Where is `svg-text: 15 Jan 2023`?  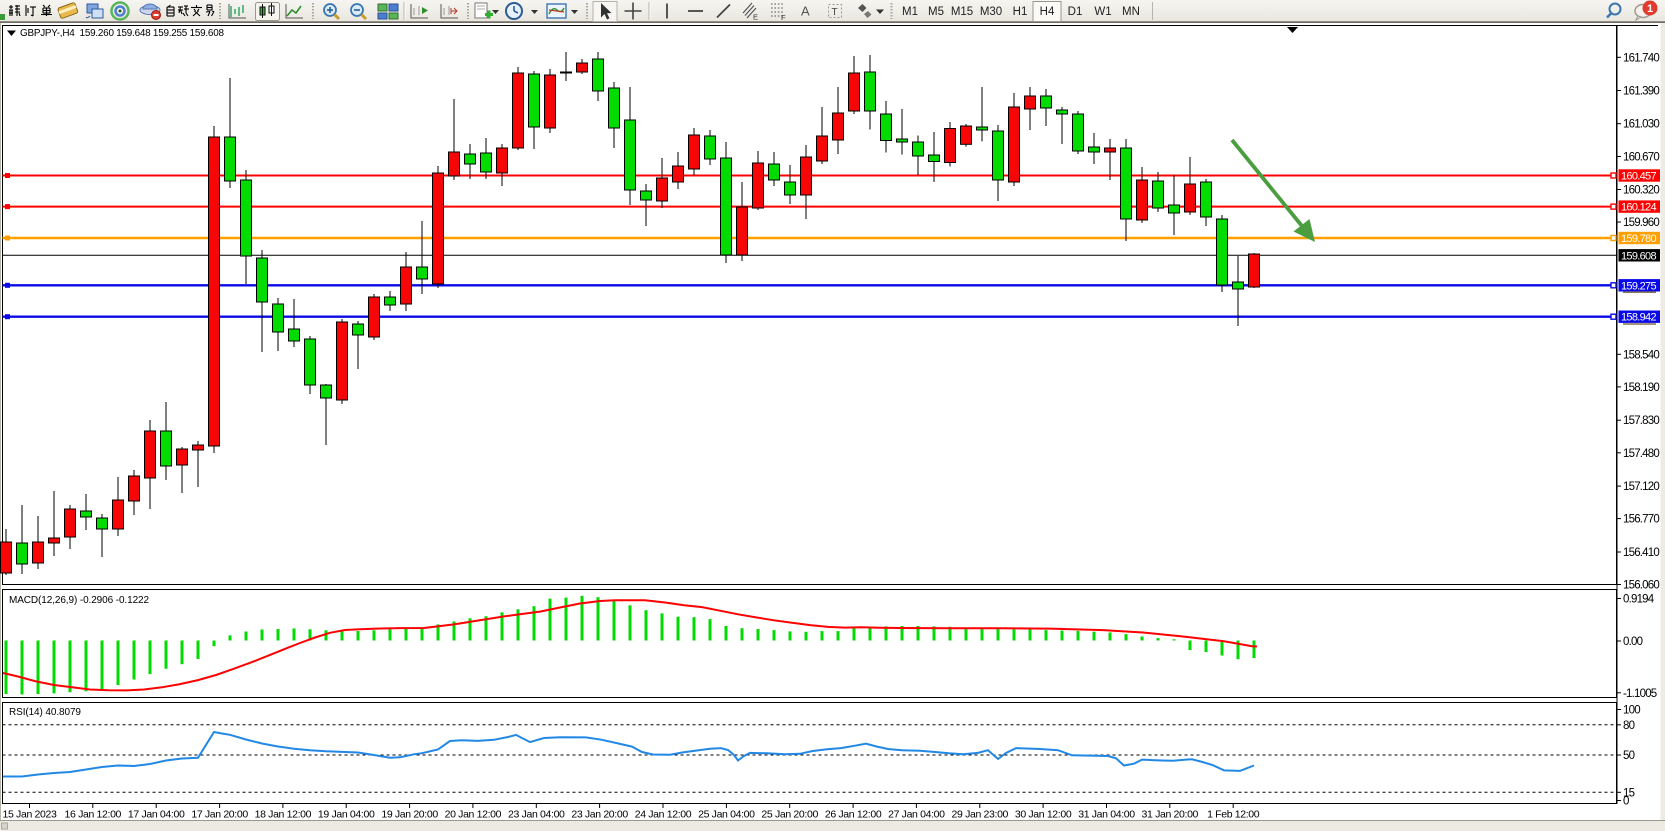 svg-text: 15 Jan 2023 is located at coordinates (30, 815).